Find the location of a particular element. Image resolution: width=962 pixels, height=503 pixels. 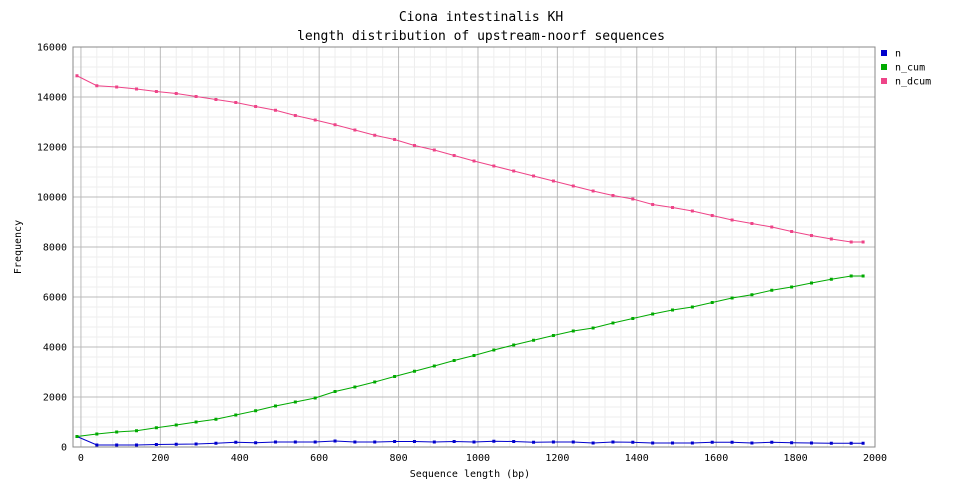

legend-marker-n is located at coordinates (884, 53).